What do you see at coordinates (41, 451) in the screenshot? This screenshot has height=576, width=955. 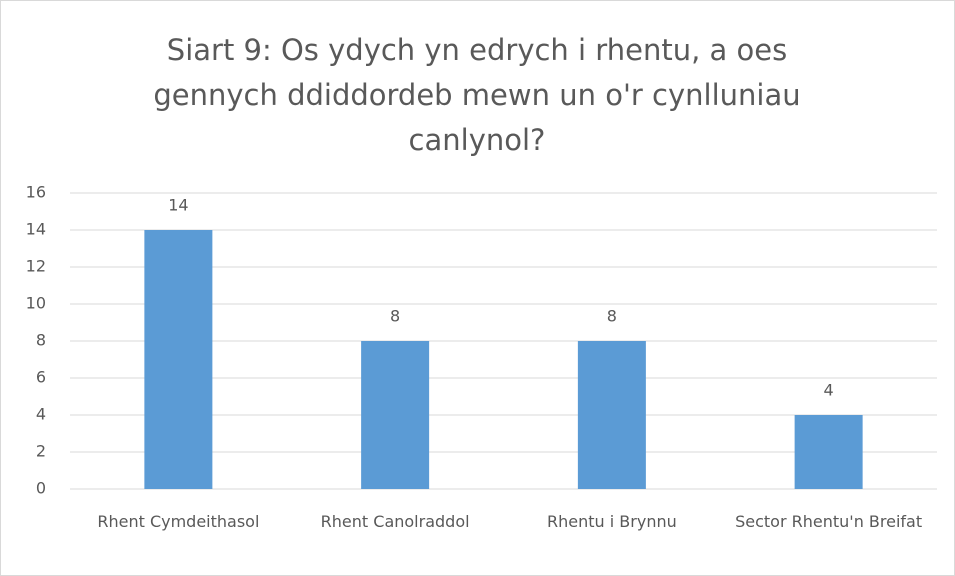 I see `y-tick-label: 2` at bounding box center [41, 451].